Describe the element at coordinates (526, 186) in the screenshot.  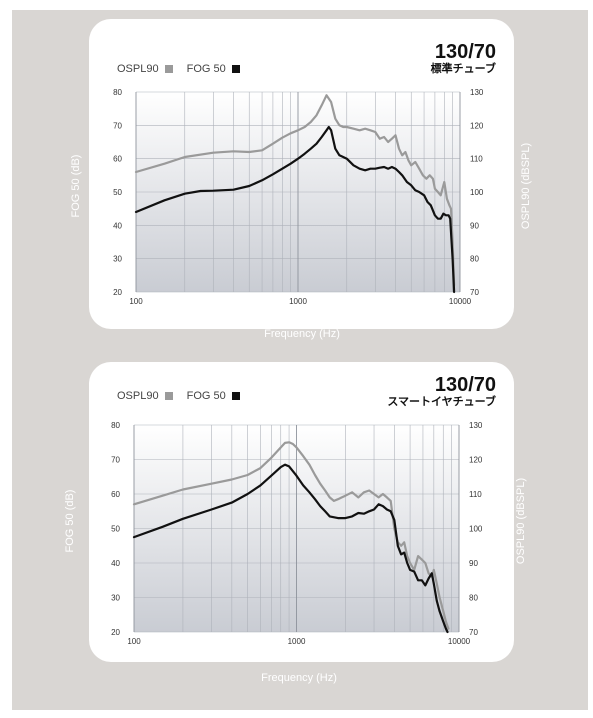
I see `chart-1-ylabel-right: OSPL90 (dBSPL)` at that location.